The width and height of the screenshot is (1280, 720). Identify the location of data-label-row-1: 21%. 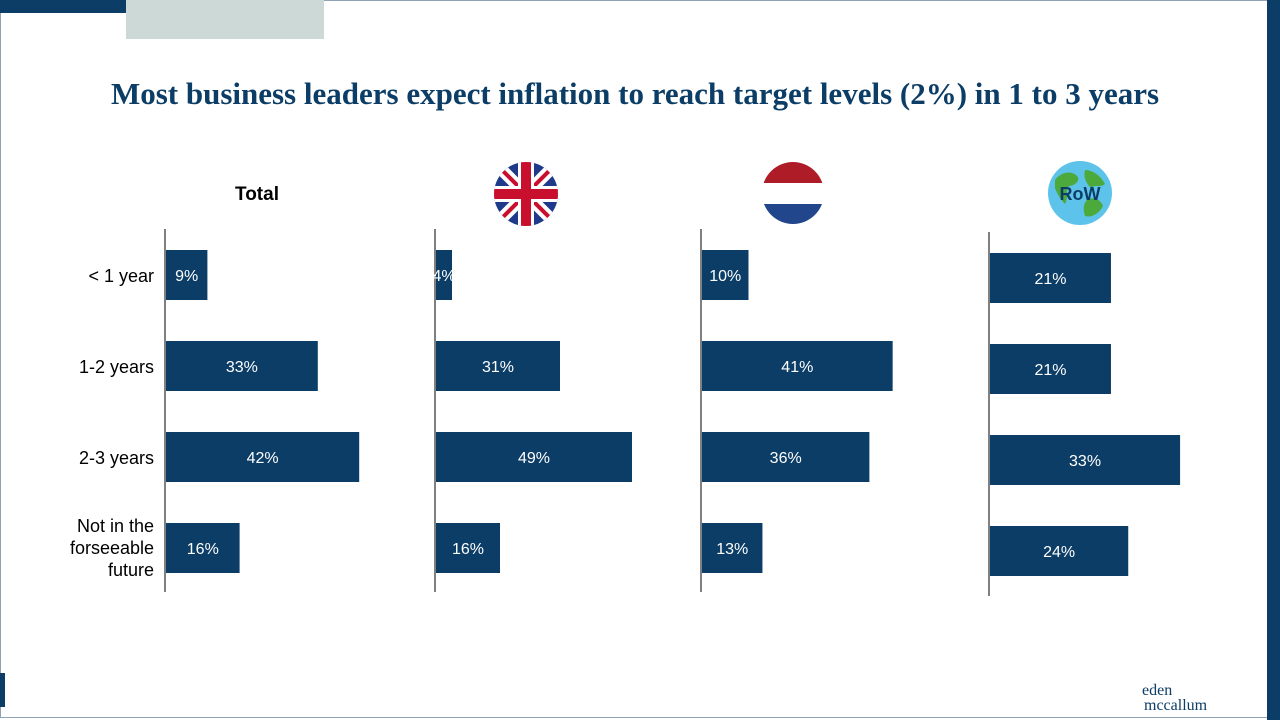
(1050, 370).